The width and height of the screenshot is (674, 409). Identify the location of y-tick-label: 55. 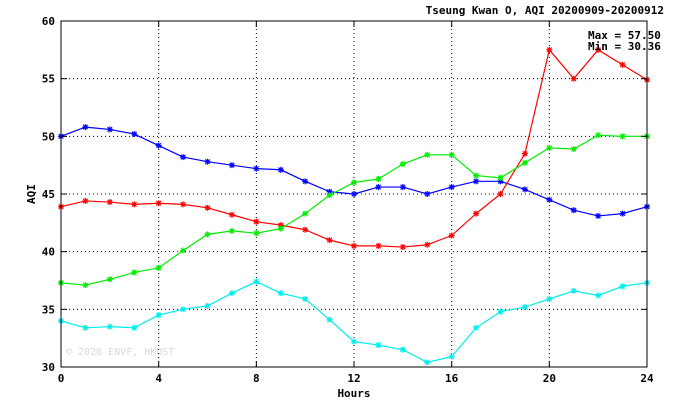
(48, 79).